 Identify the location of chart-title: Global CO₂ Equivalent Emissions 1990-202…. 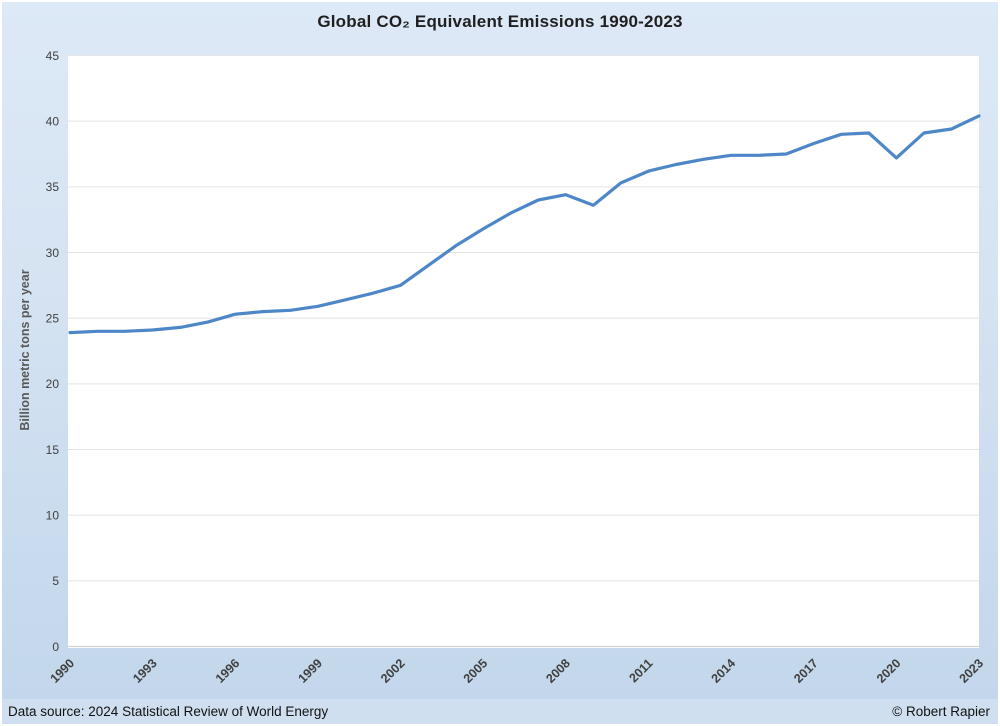
(500, 21).